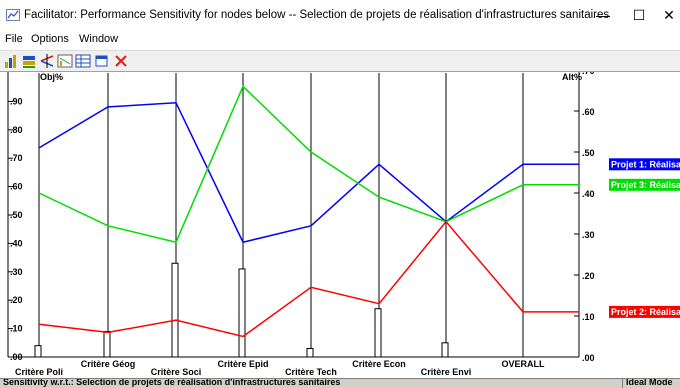  What do you see at coordinates (14, 39) in the screenshot?
I see `menu-file: File` at bounding box center [14, 39].